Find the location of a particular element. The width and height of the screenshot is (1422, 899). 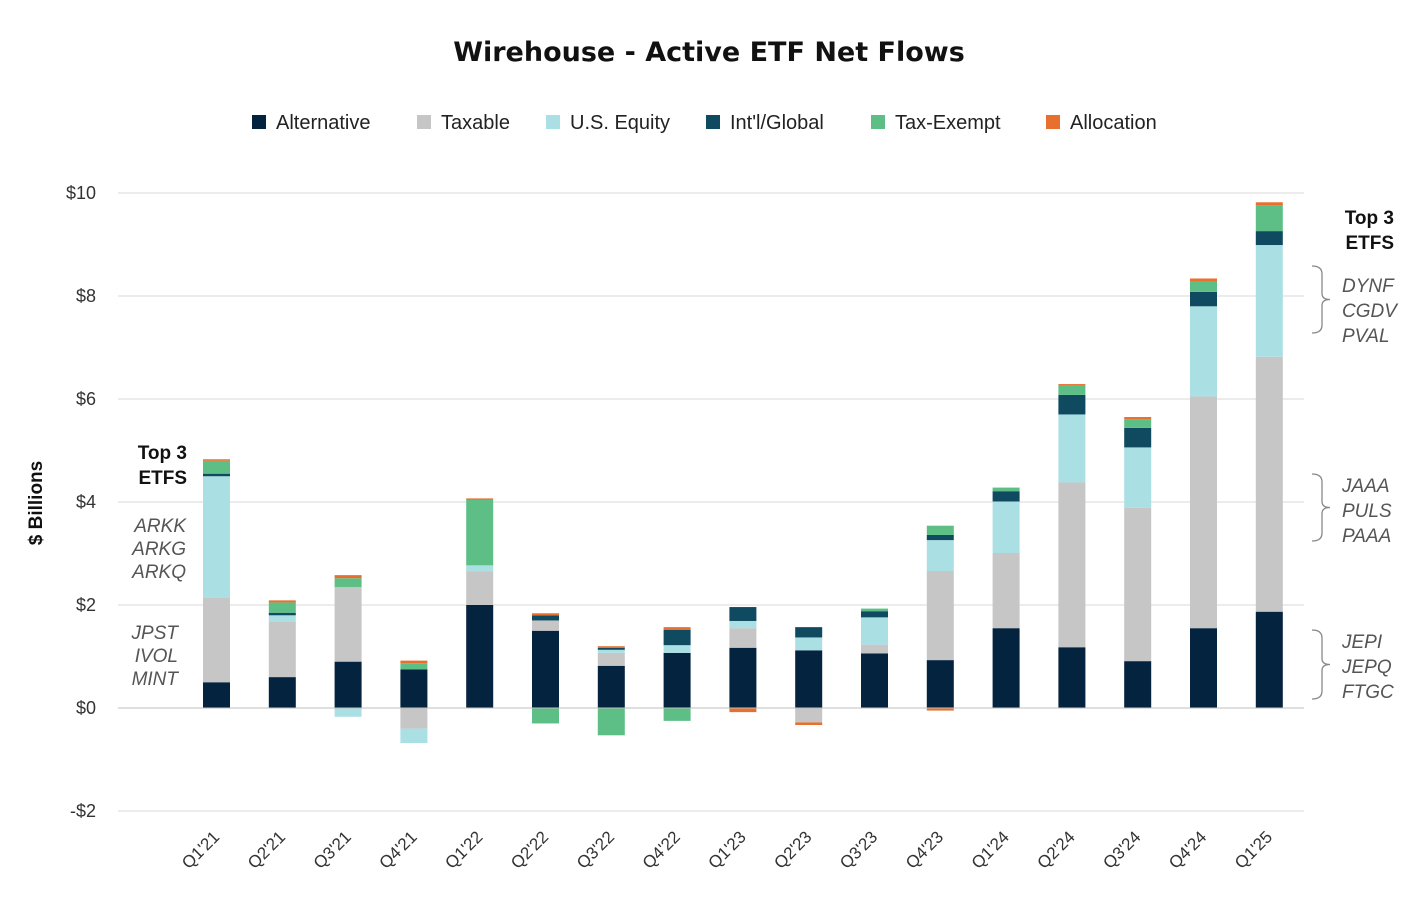

y-tick-label: $0 is located at coordinates (86, 708).